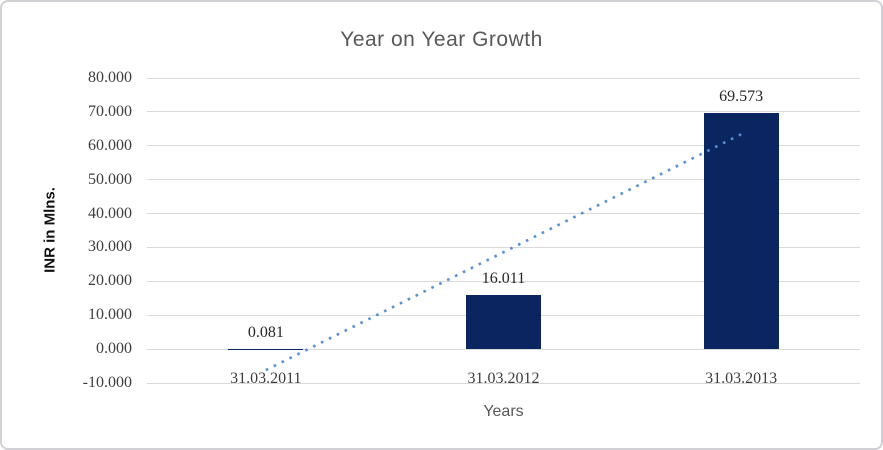 Image resolution: width=883 pixels, height=450 pixels. I want to click on chart-title: Year on Year Growth, so click(441, 39).